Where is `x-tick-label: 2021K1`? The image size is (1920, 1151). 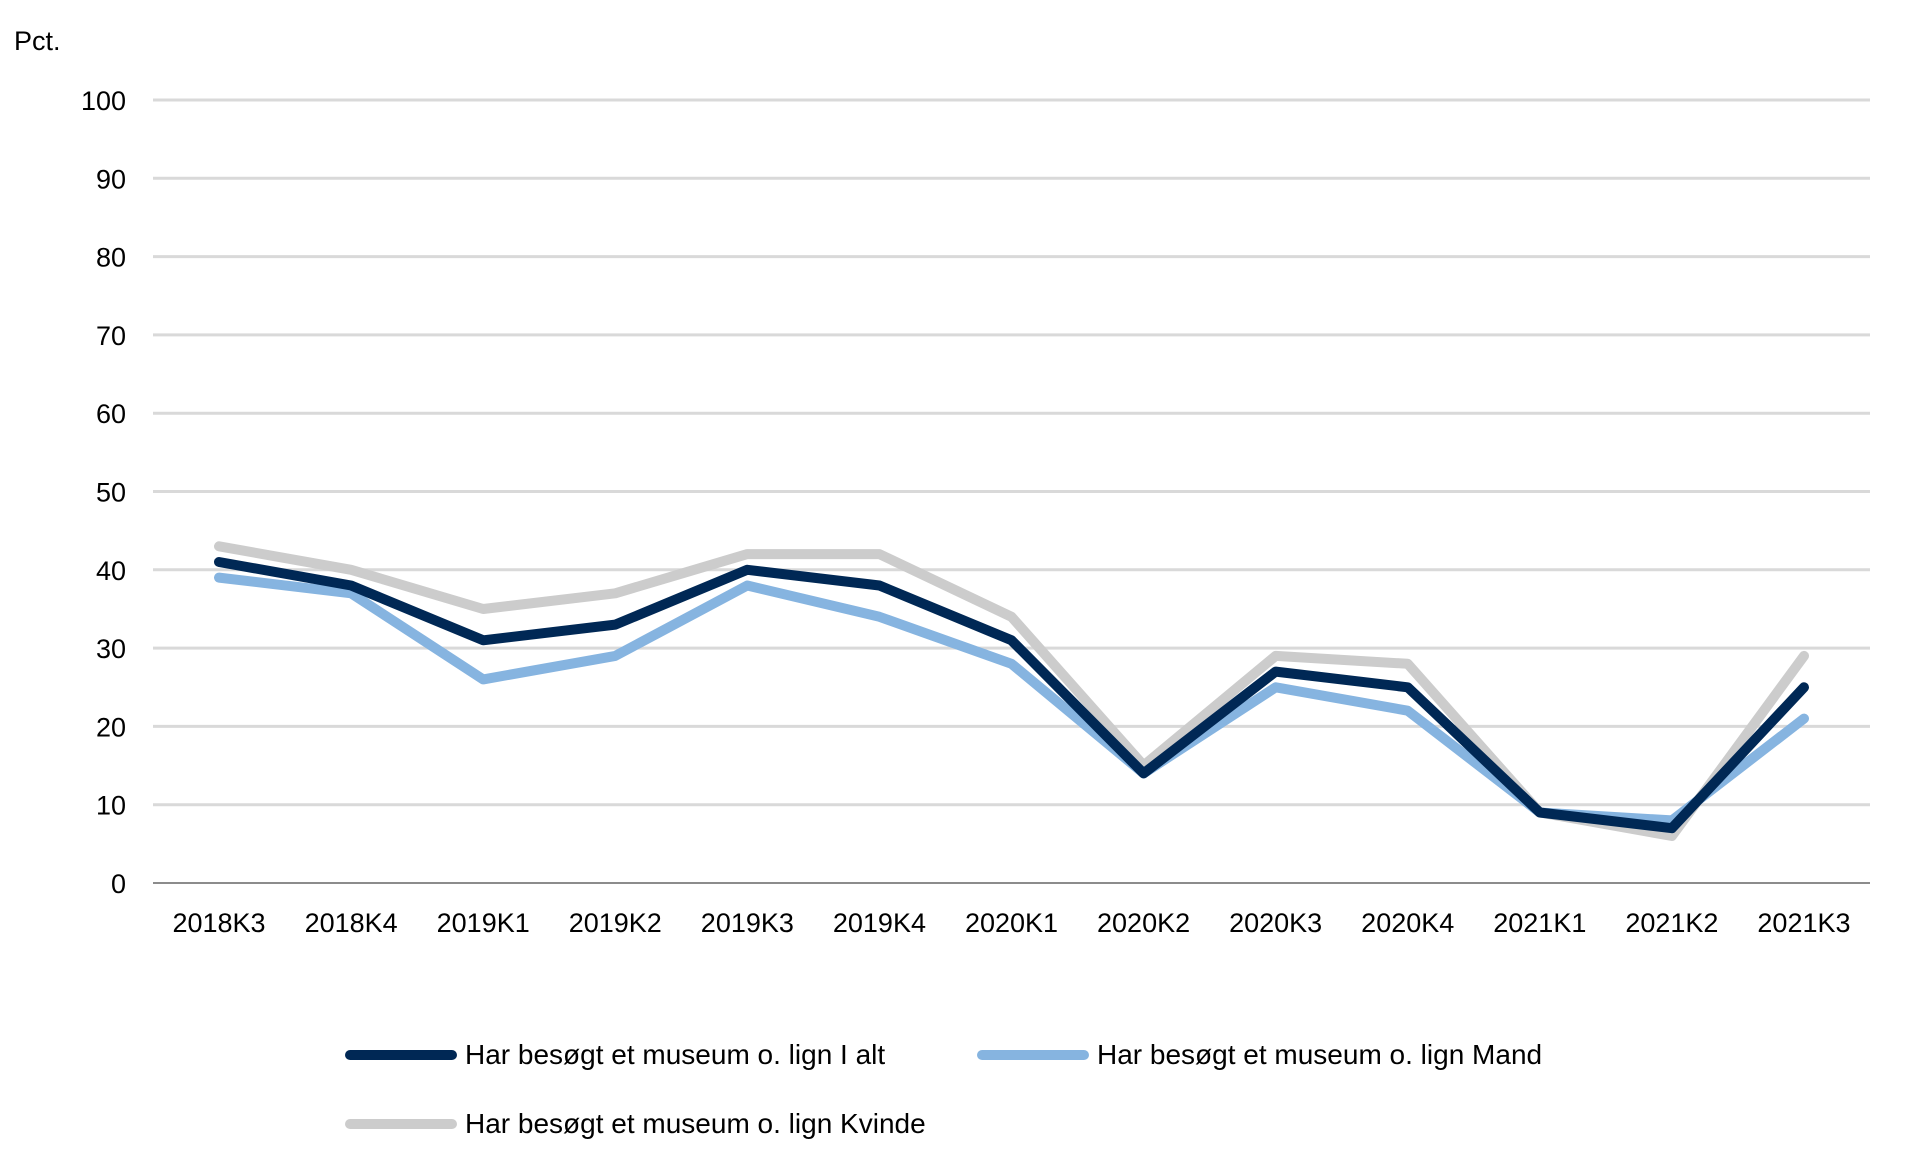 x-tick-label: 2021K1 is located at coordinates (1539, 923).